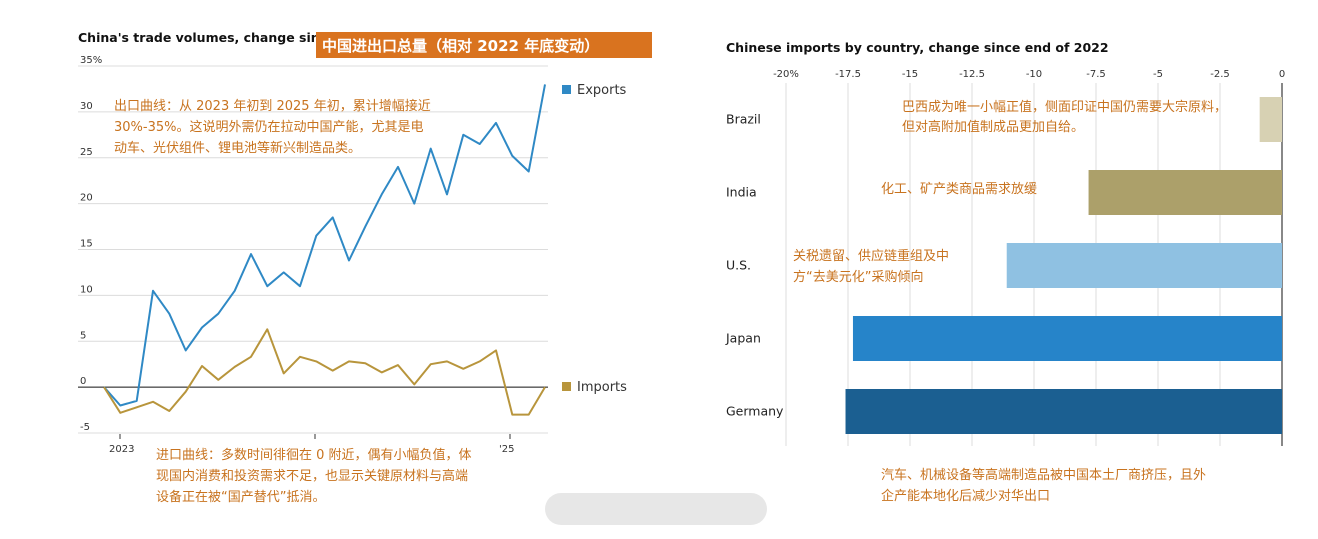 The image size is (1318, 539). What do you see at coordinates (324, 372) in the screenshot?
I see `imports-line` at bounding box center [324, 372].